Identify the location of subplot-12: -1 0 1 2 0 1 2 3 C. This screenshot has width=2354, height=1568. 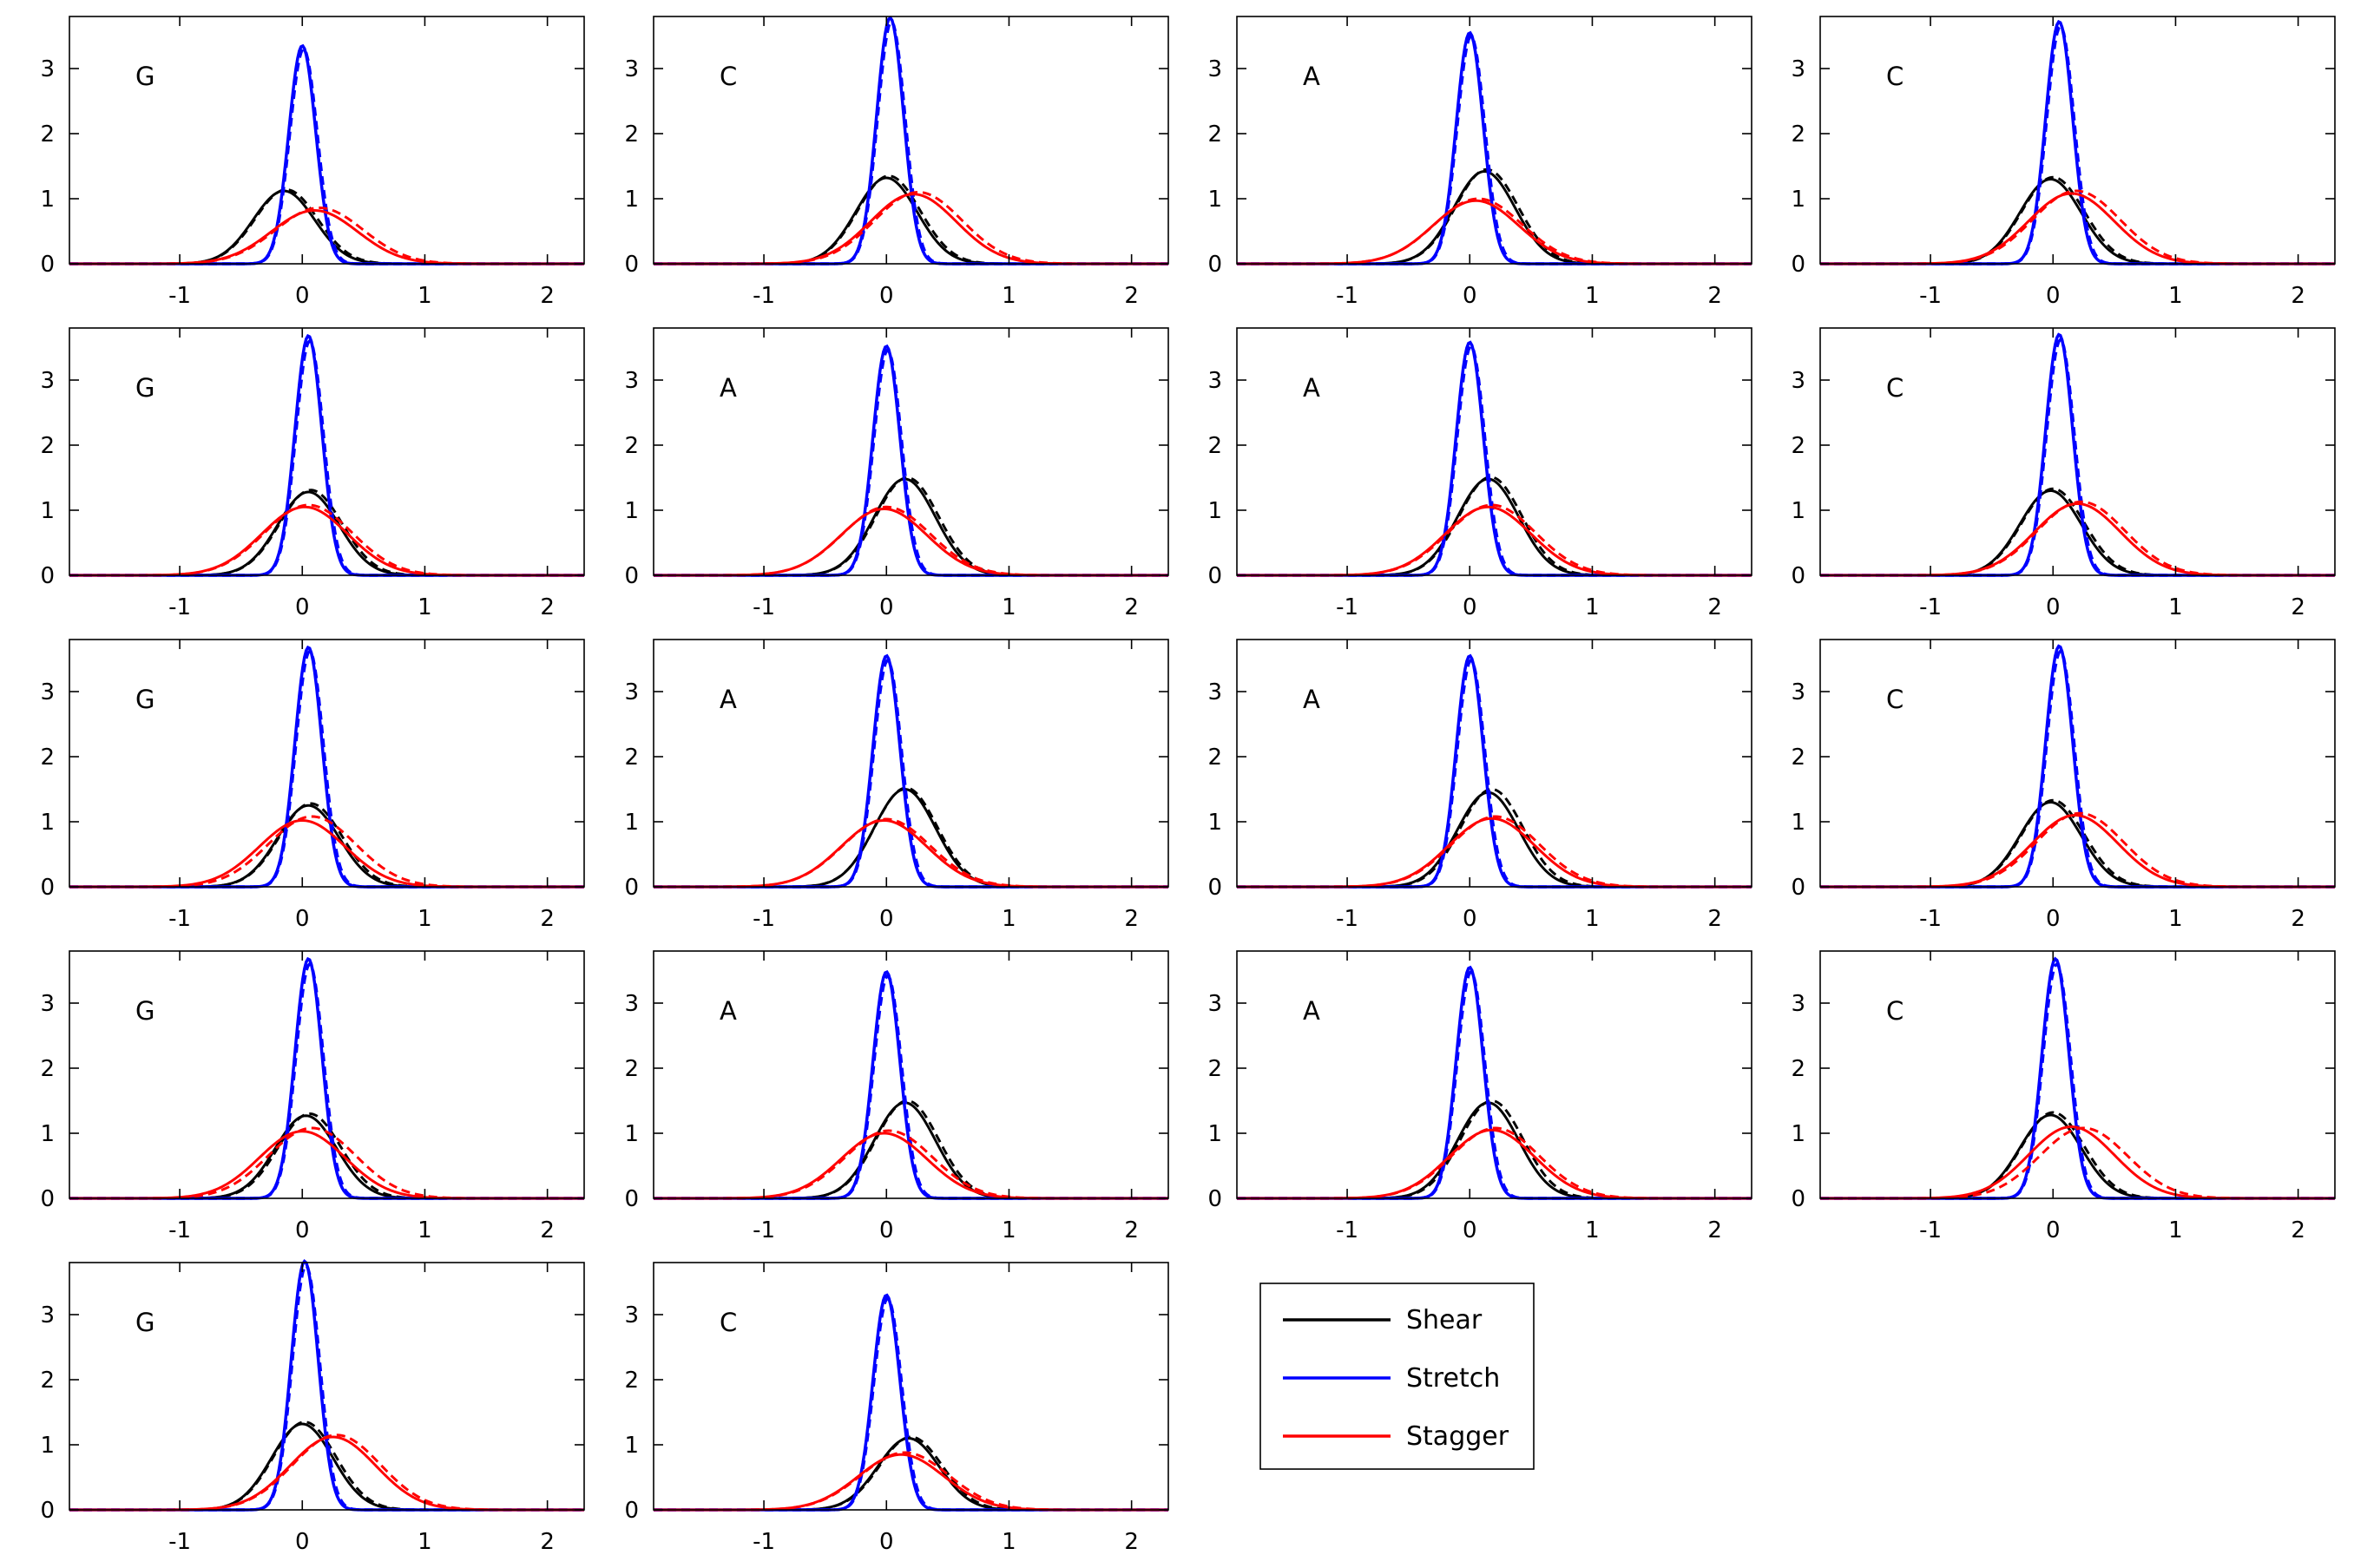
(2063, 785).